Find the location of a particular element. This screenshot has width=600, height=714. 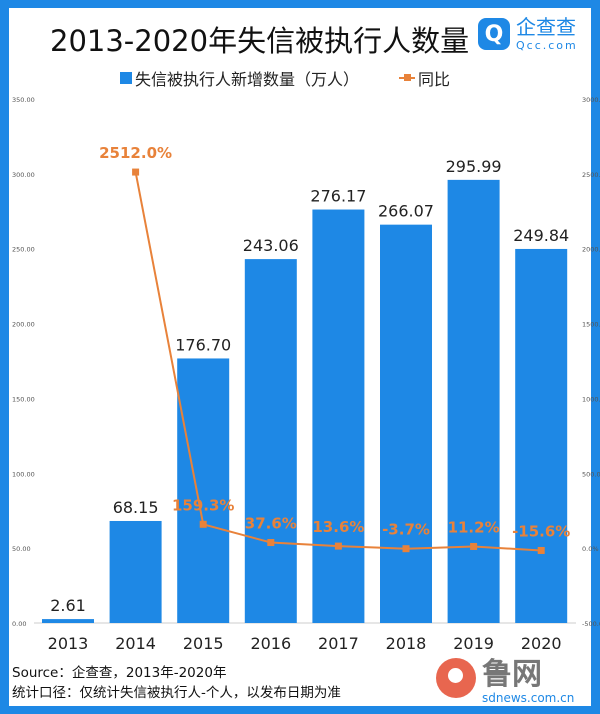

yoy-value-label: -3.7% is located at coordinates (406, 530).